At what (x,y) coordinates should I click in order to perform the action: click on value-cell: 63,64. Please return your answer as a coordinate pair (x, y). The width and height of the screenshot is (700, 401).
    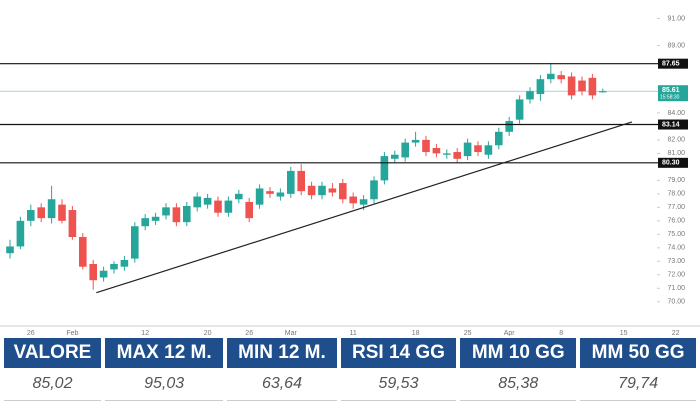
    Looking at the image, I should click on (282, 384).